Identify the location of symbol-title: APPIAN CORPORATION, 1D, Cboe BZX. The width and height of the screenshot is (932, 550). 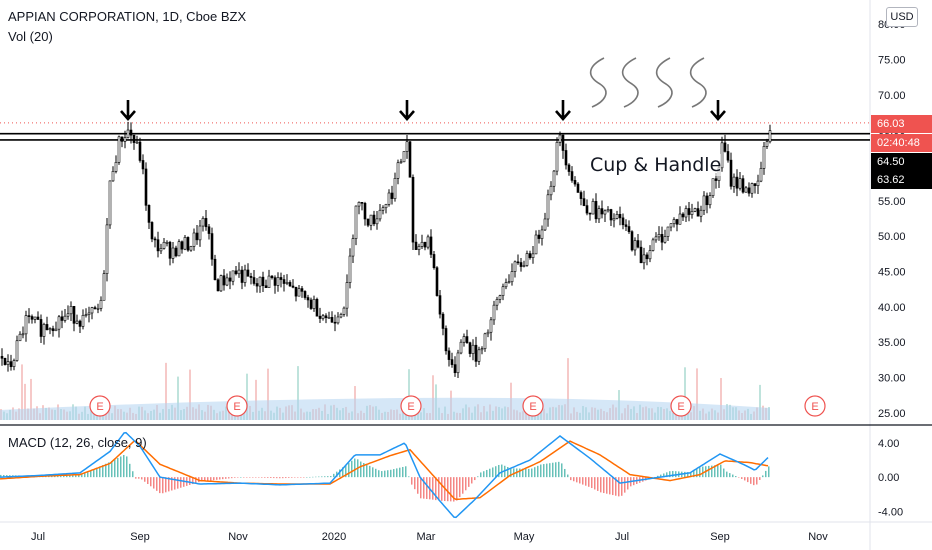
(127, 16).